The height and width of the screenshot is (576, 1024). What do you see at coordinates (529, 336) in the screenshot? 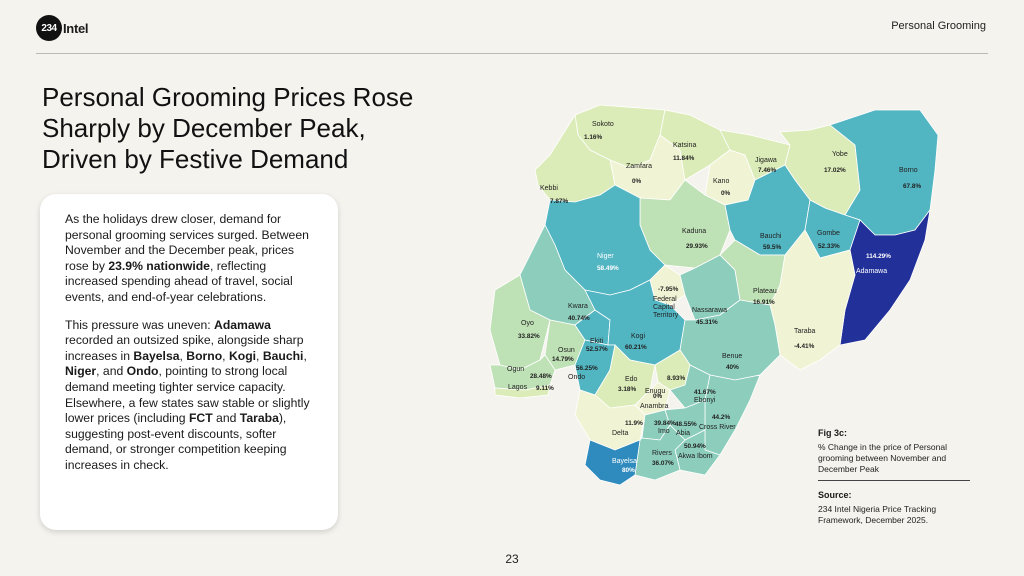
I see `value-oyo: 33.82%` at bounding box center [529, 336].